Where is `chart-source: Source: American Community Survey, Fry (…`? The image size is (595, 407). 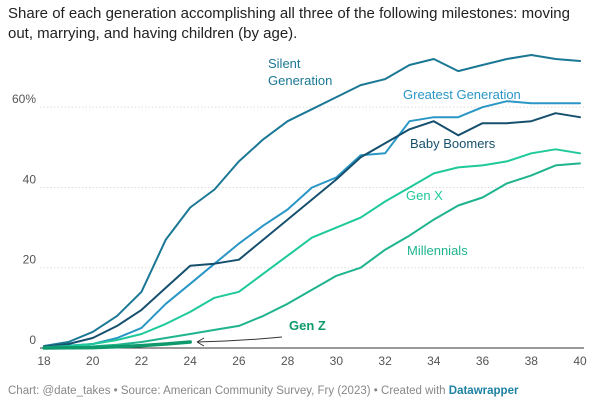
chart-source: Source: American Community Survey, Fry (… is located at coordinates (245, 391).